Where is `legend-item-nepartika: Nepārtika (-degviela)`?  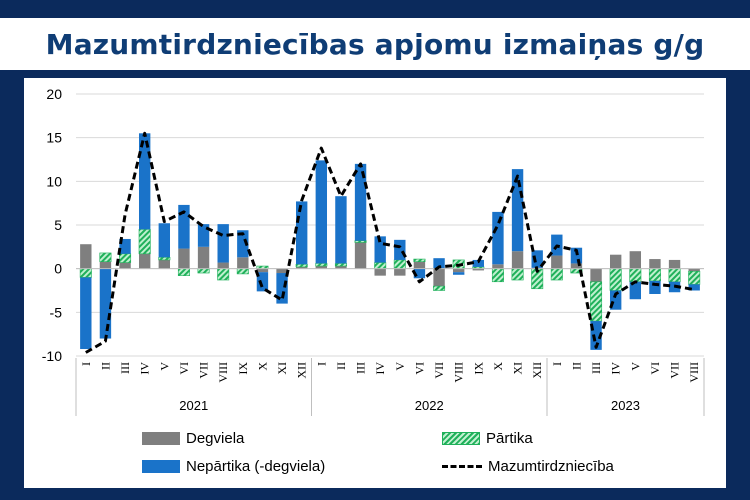
legend-item-nepartika: Nepārtika (-degviela) is located at coordinates (233, 466).